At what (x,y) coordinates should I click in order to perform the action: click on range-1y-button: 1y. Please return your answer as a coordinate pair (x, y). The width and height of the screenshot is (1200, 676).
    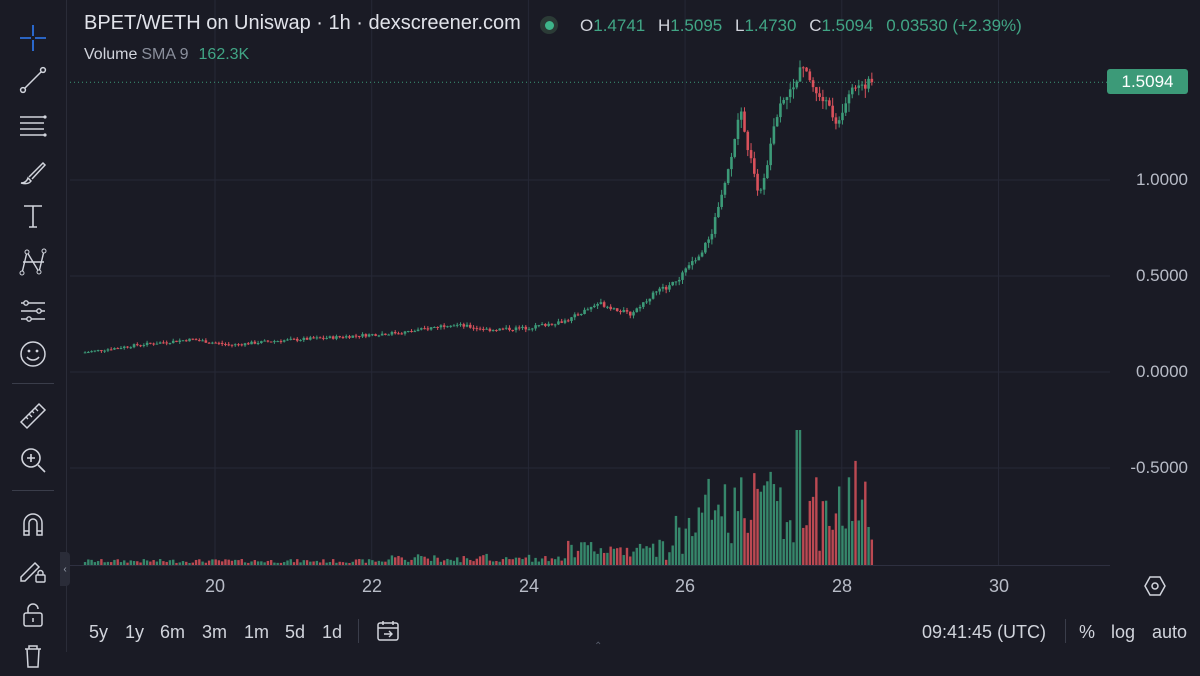
    Looking at the image, I should click on (135, 632).